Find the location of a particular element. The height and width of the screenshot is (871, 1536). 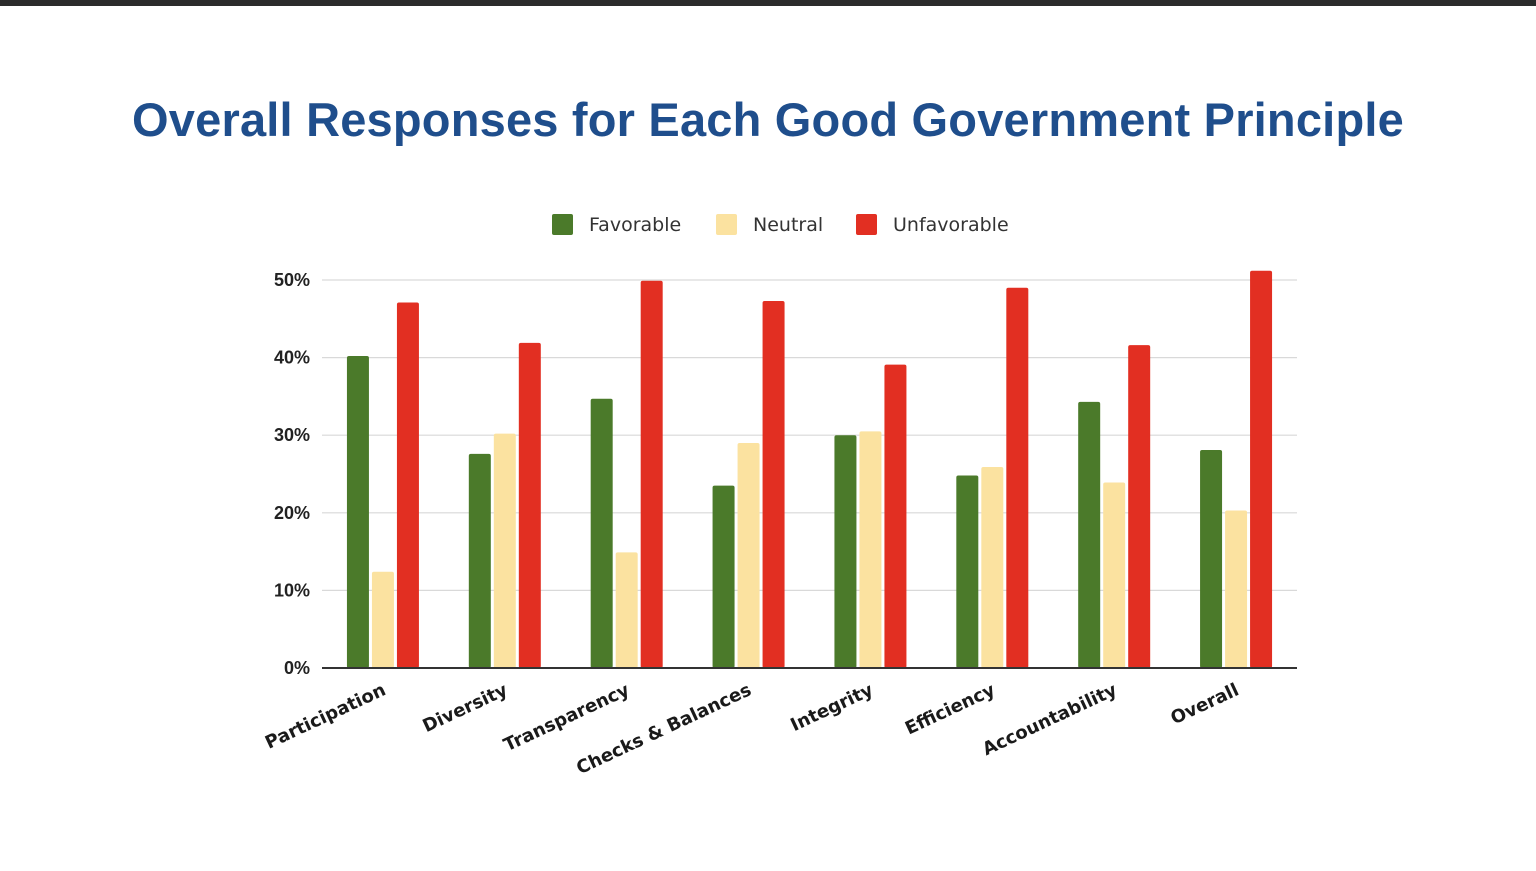

bar-unfavorable-participation is located at coordinates (407, 485).